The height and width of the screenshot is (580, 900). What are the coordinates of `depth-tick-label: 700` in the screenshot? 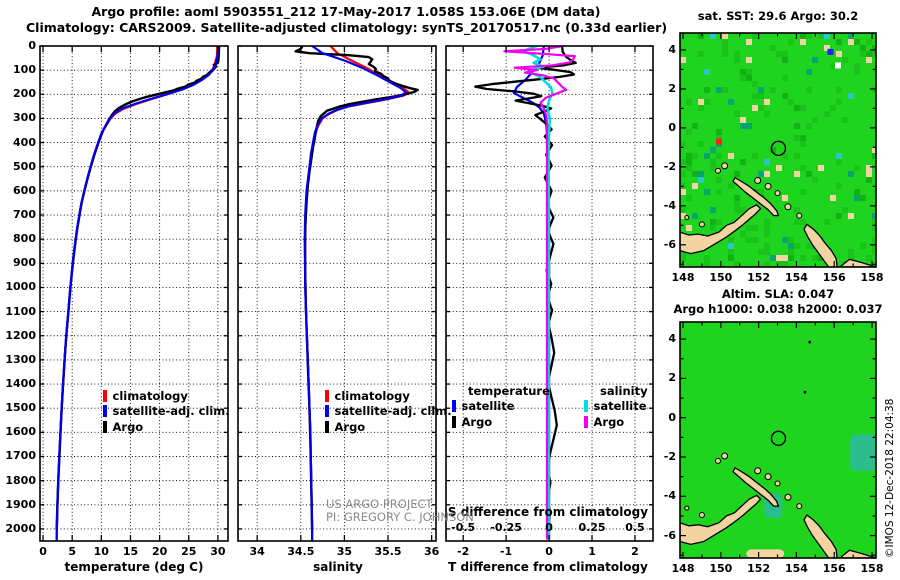 It's located at (24, 215).